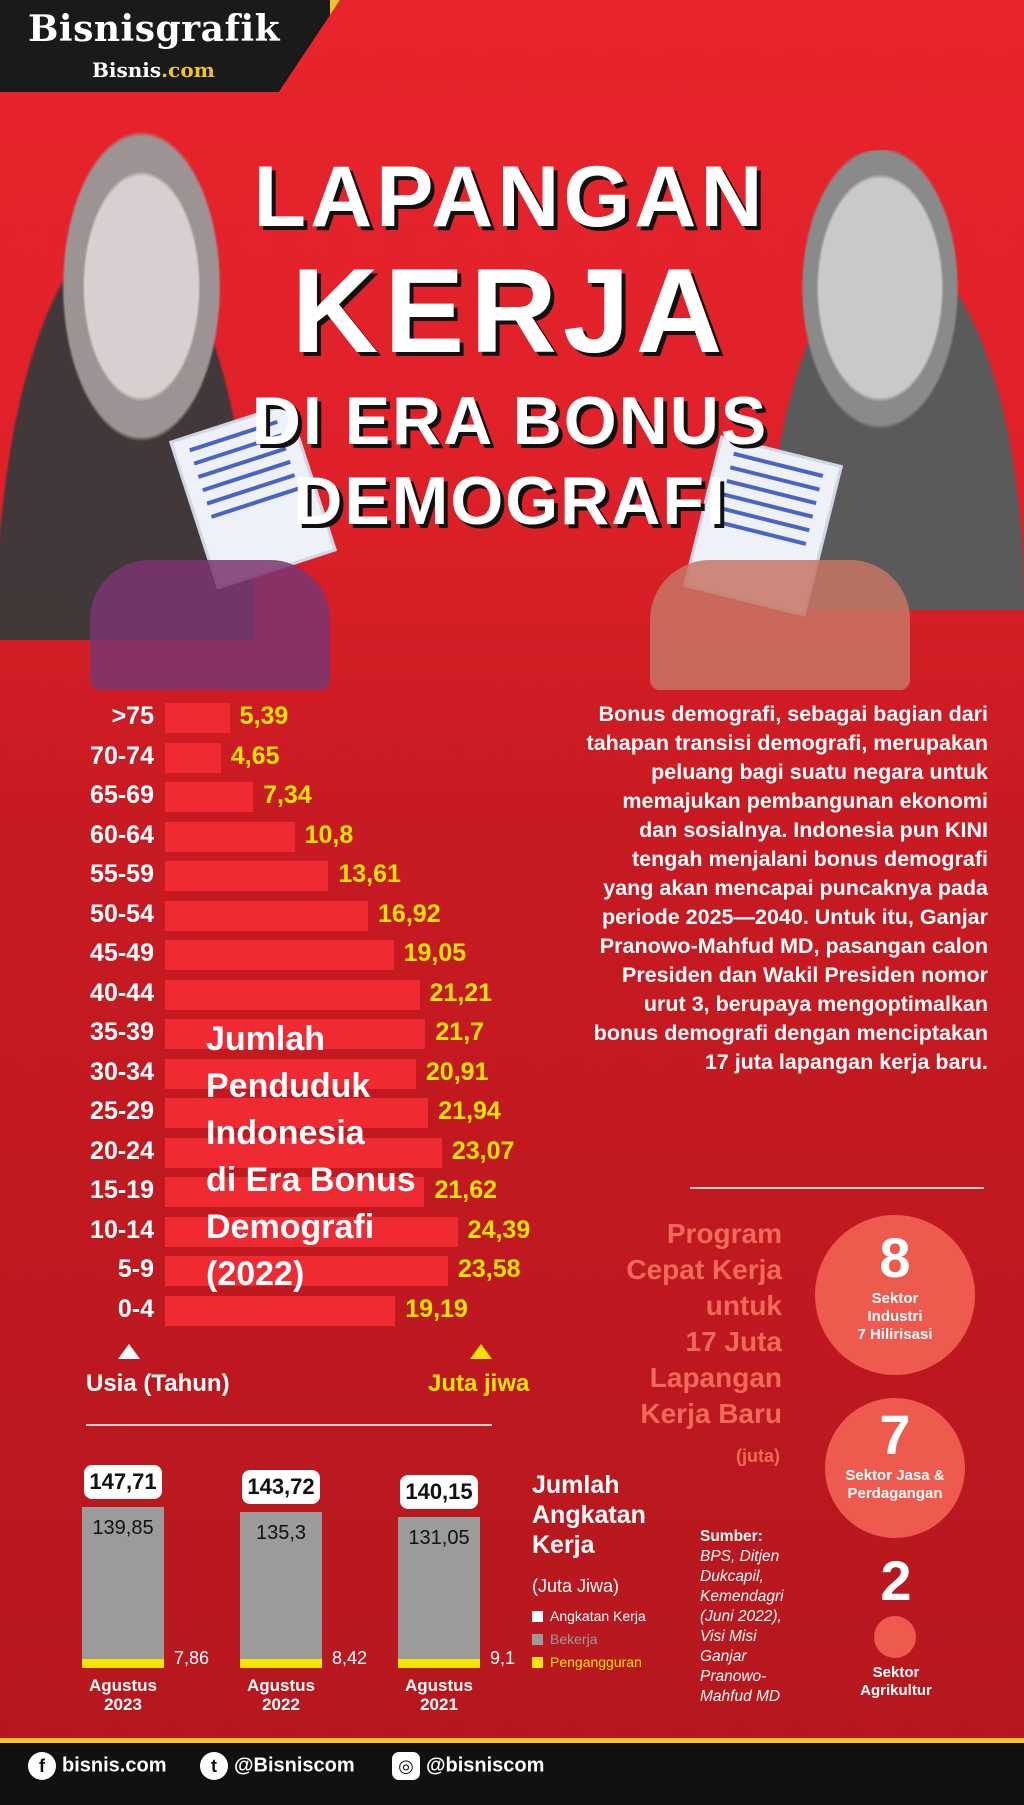 This screenshot has width=1024, height=1805. Describe the element at coordinates (436, 1308) in the screenshot. I see `age-value-label: 19,19` at that location.